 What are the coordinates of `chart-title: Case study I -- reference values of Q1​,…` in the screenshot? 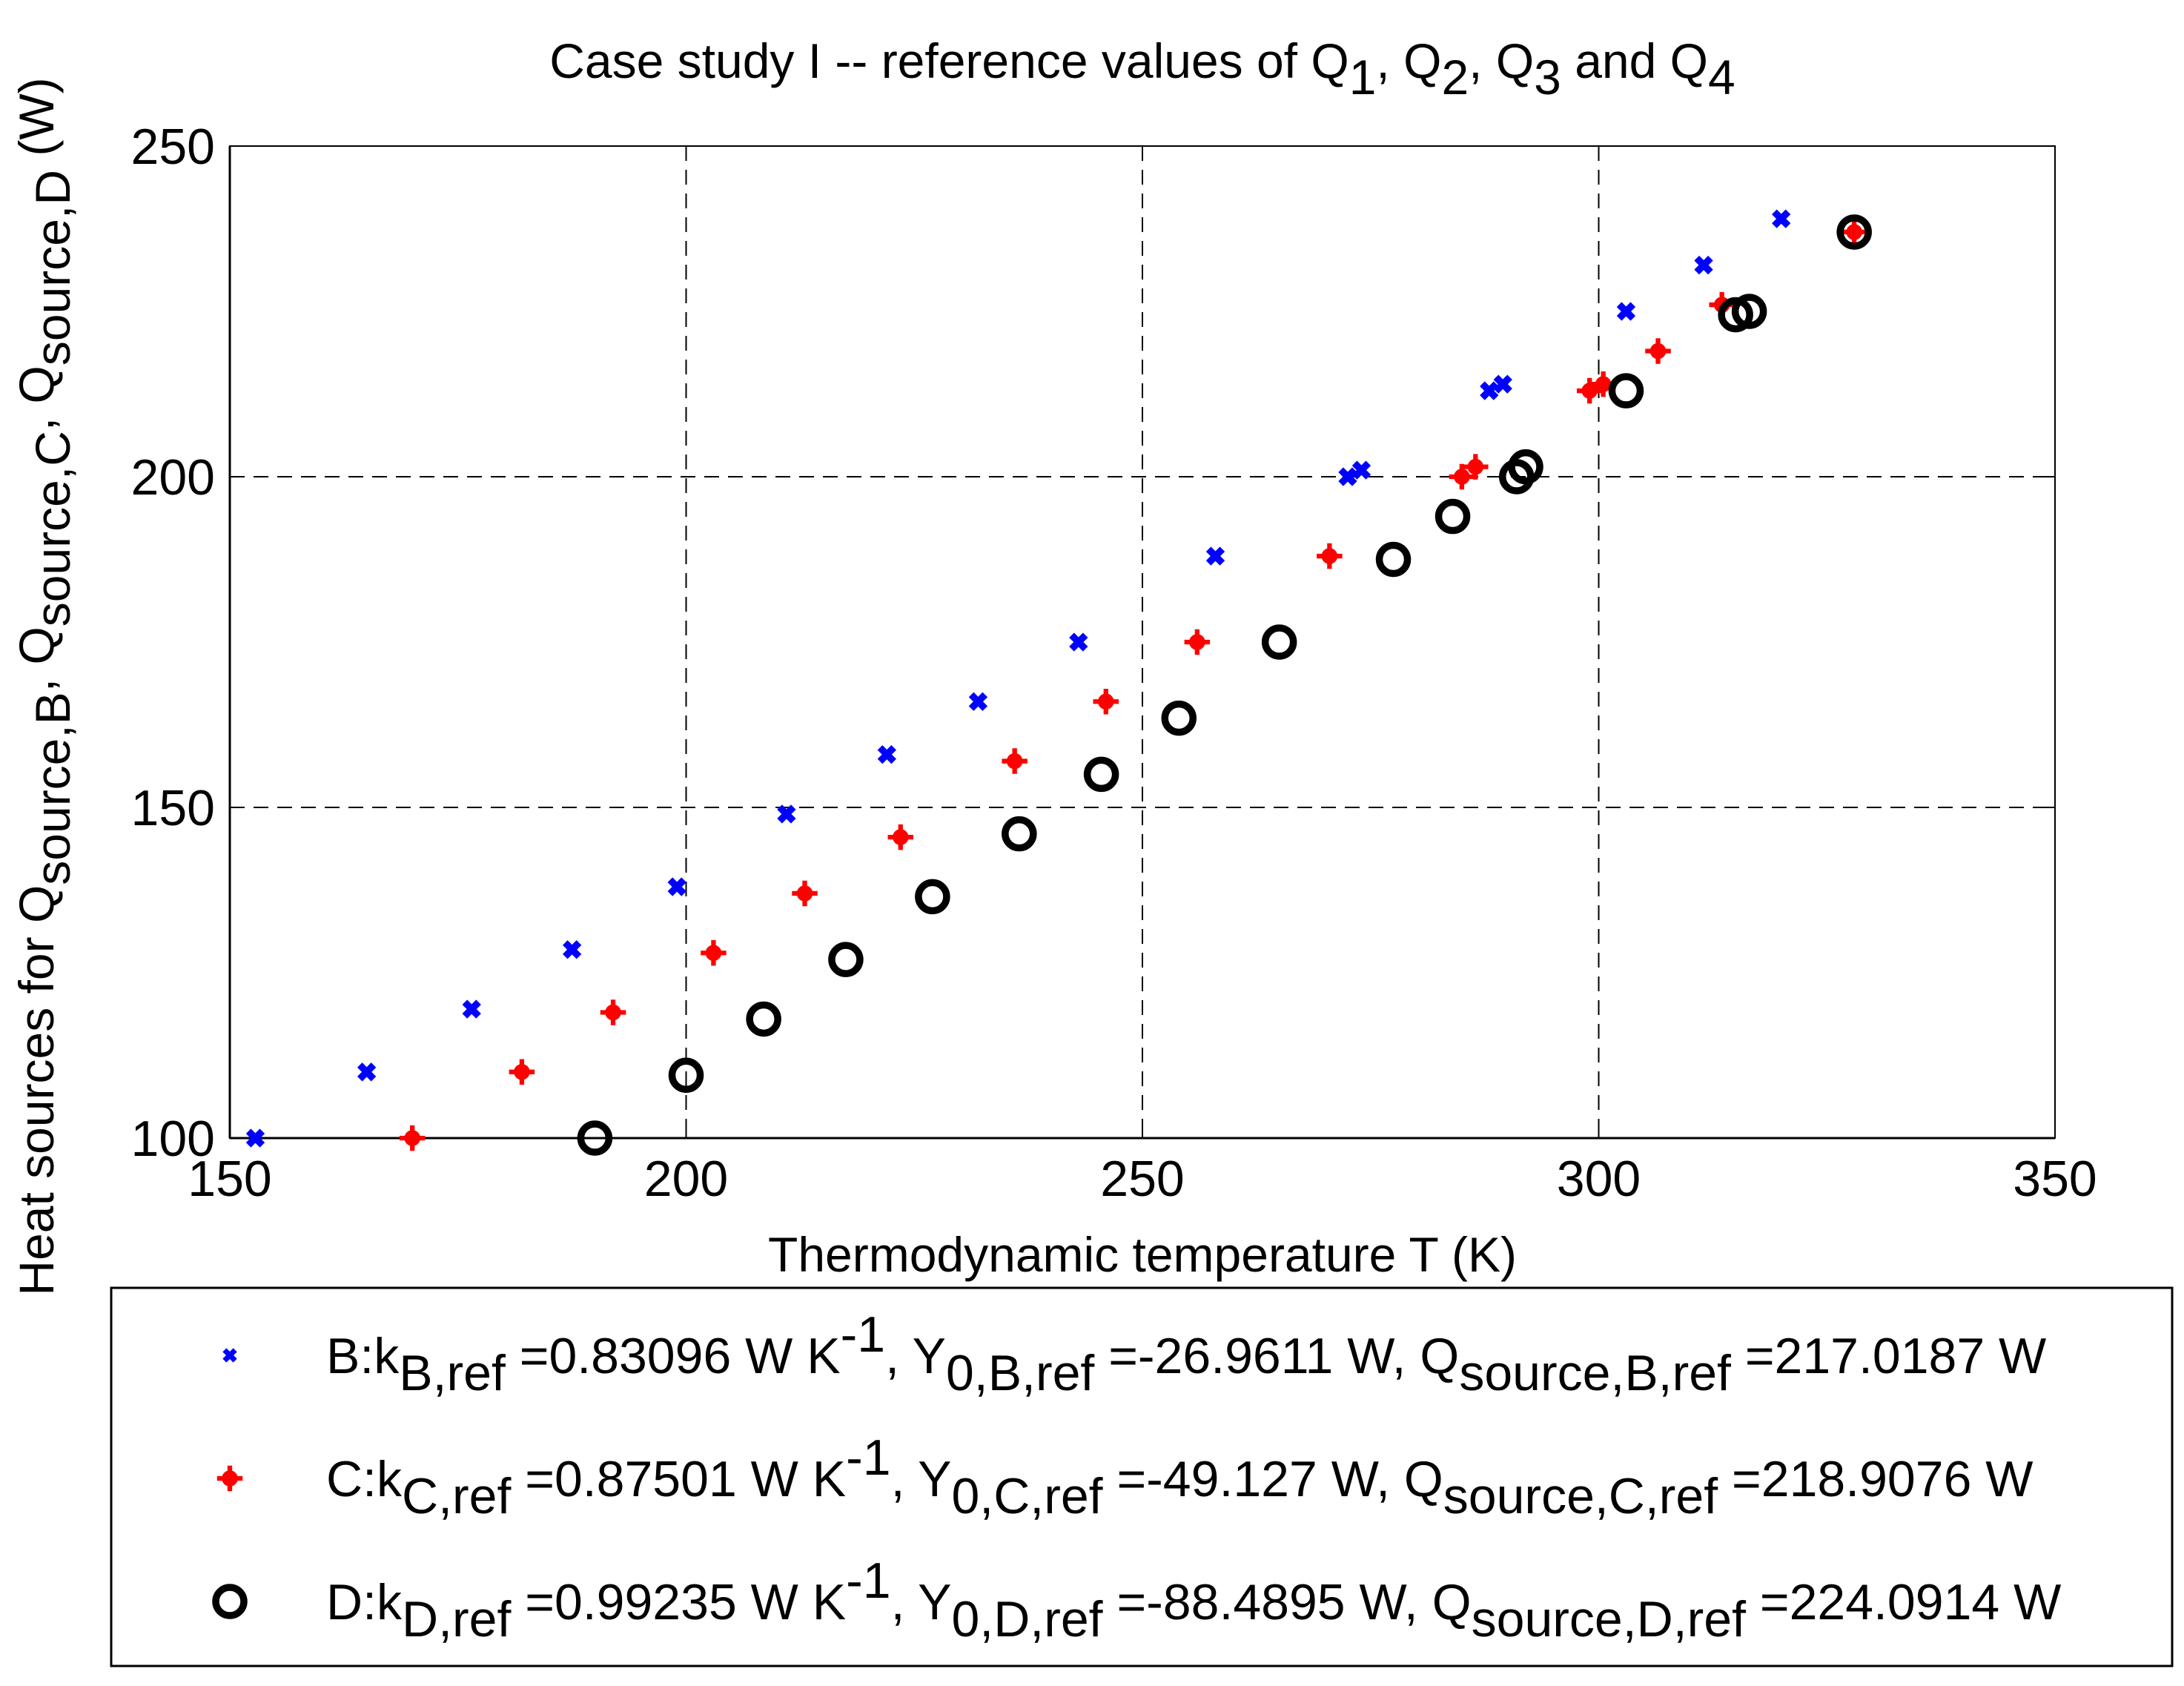 It's located at (1142, 69).